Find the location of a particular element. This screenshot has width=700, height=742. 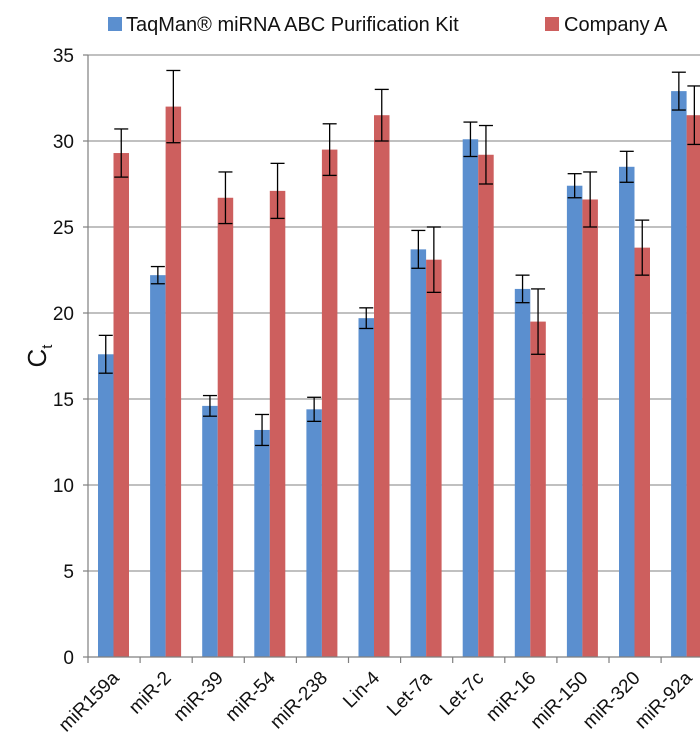

y-axis-label: Ct is located at coordinates (39, 356).